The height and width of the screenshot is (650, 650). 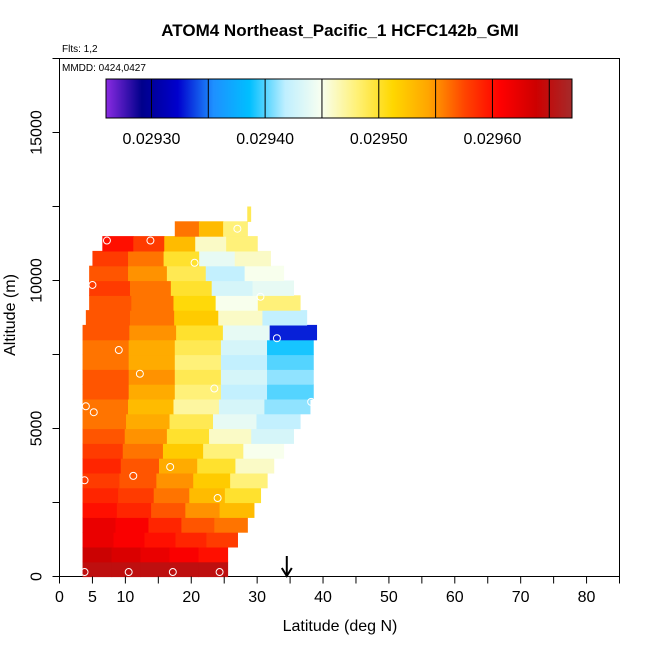 I want to click on y-tick-label: 0, so click(x=37, y=576).